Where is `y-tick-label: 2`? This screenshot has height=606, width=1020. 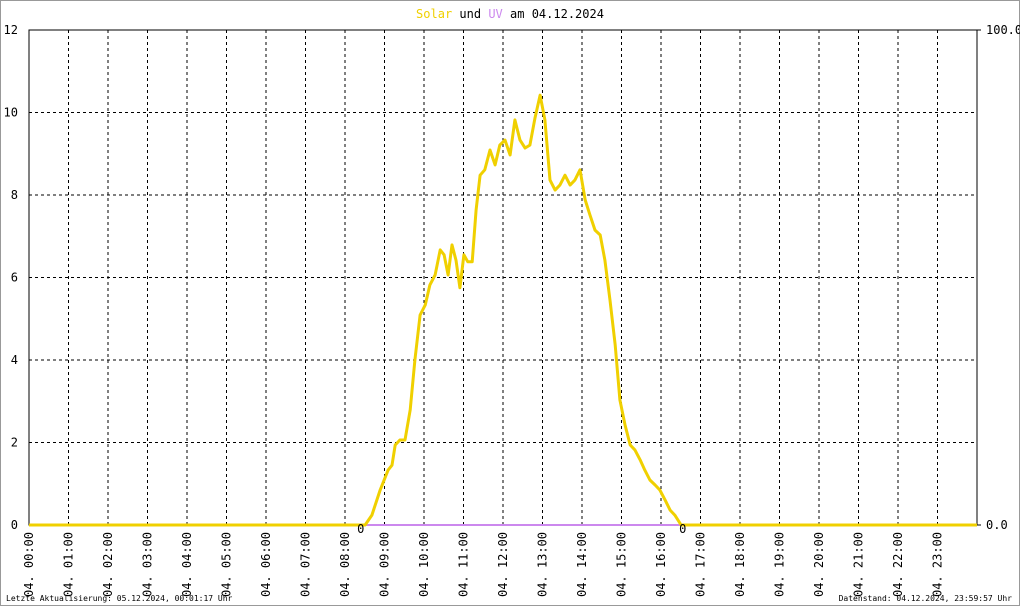 y-tick-label: 2 is located at coordinates (14, 443).